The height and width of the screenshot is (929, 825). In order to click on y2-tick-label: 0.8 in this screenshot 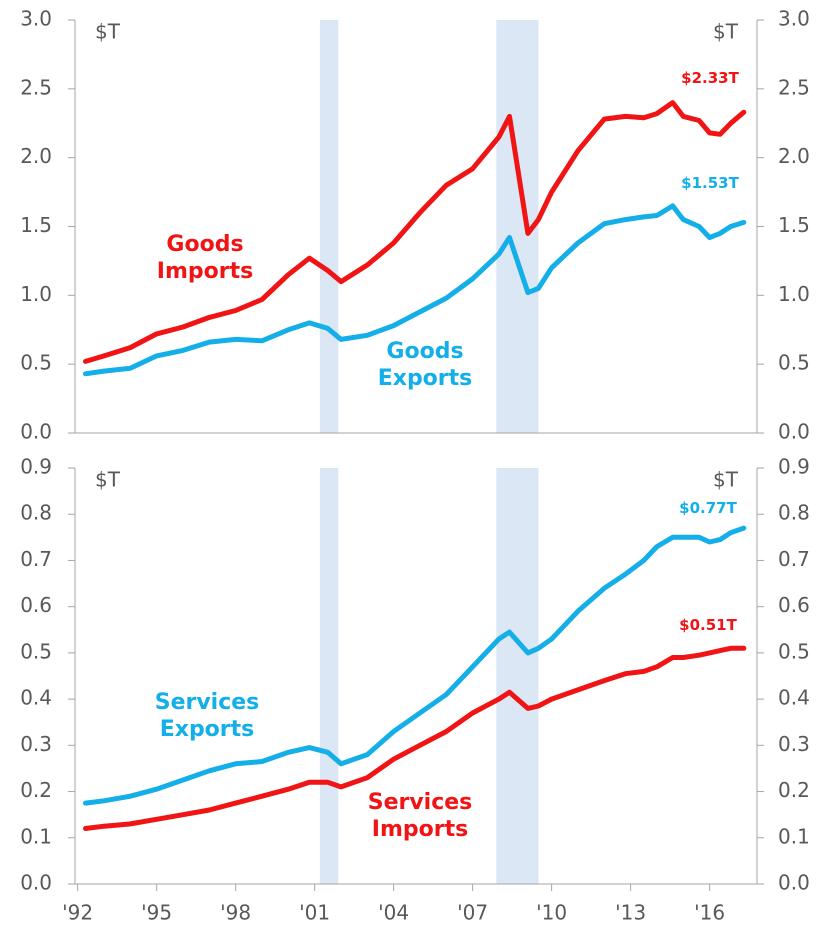, I will do `click(794, 513)`.